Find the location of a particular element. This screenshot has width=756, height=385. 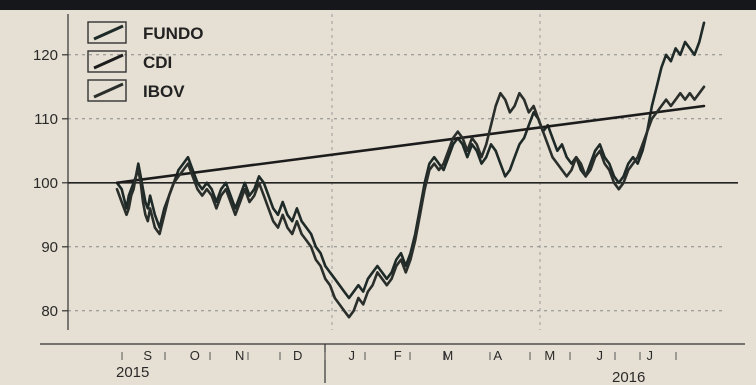

x-tick-label: N is located at coordinates (240, 355).